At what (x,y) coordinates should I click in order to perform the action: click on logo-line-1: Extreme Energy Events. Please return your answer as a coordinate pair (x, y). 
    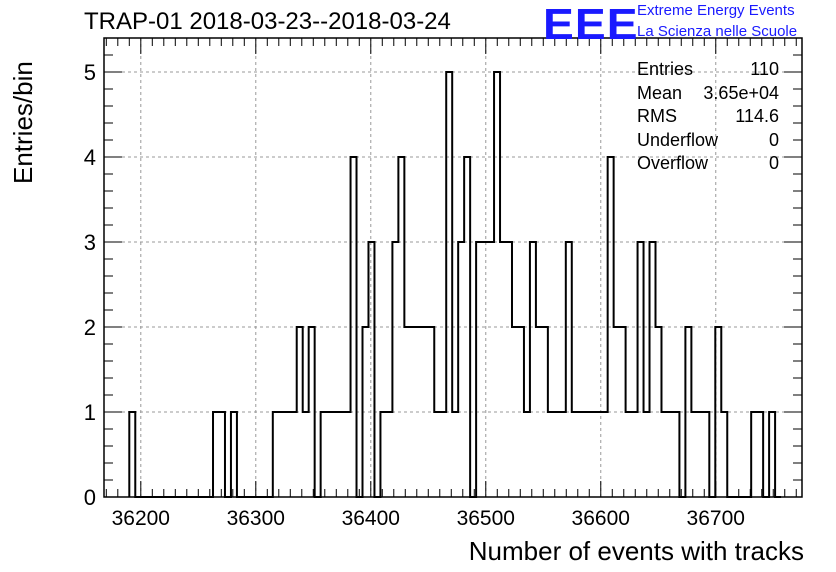
    Looking at the image, I should click on (716, 10).